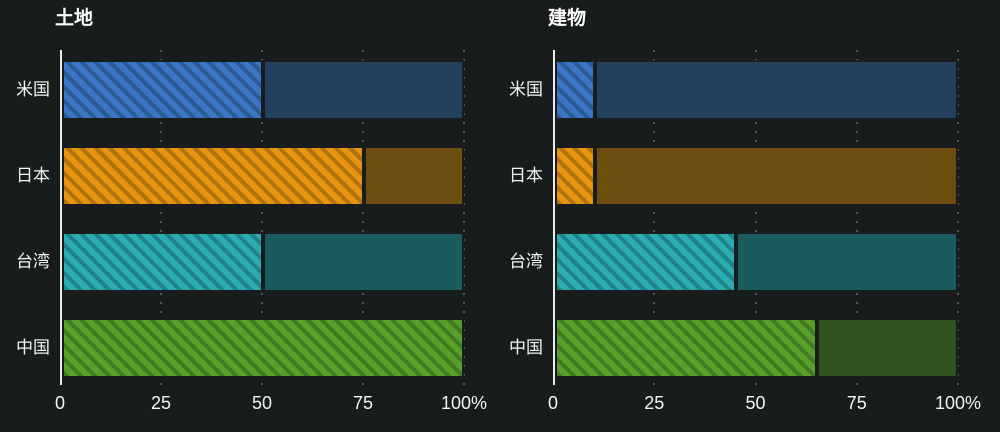  Describe the element at coordinates (74, 18) in the screenshot. I see `chart-title-land: 土地` at that location.